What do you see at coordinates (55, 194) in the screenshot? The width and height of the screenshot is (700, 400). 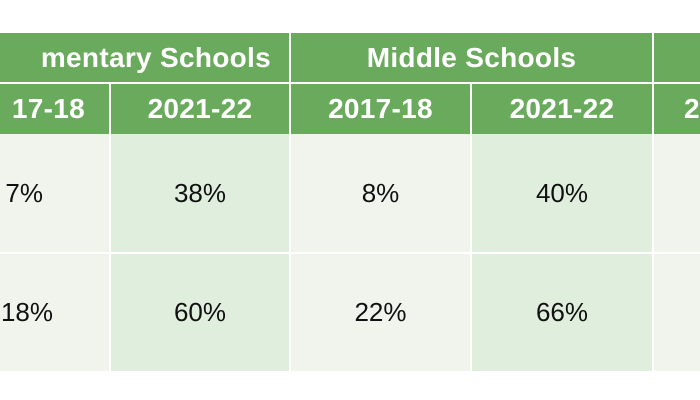 I see `table-cell: 7%` at bounding box center [55, 194].